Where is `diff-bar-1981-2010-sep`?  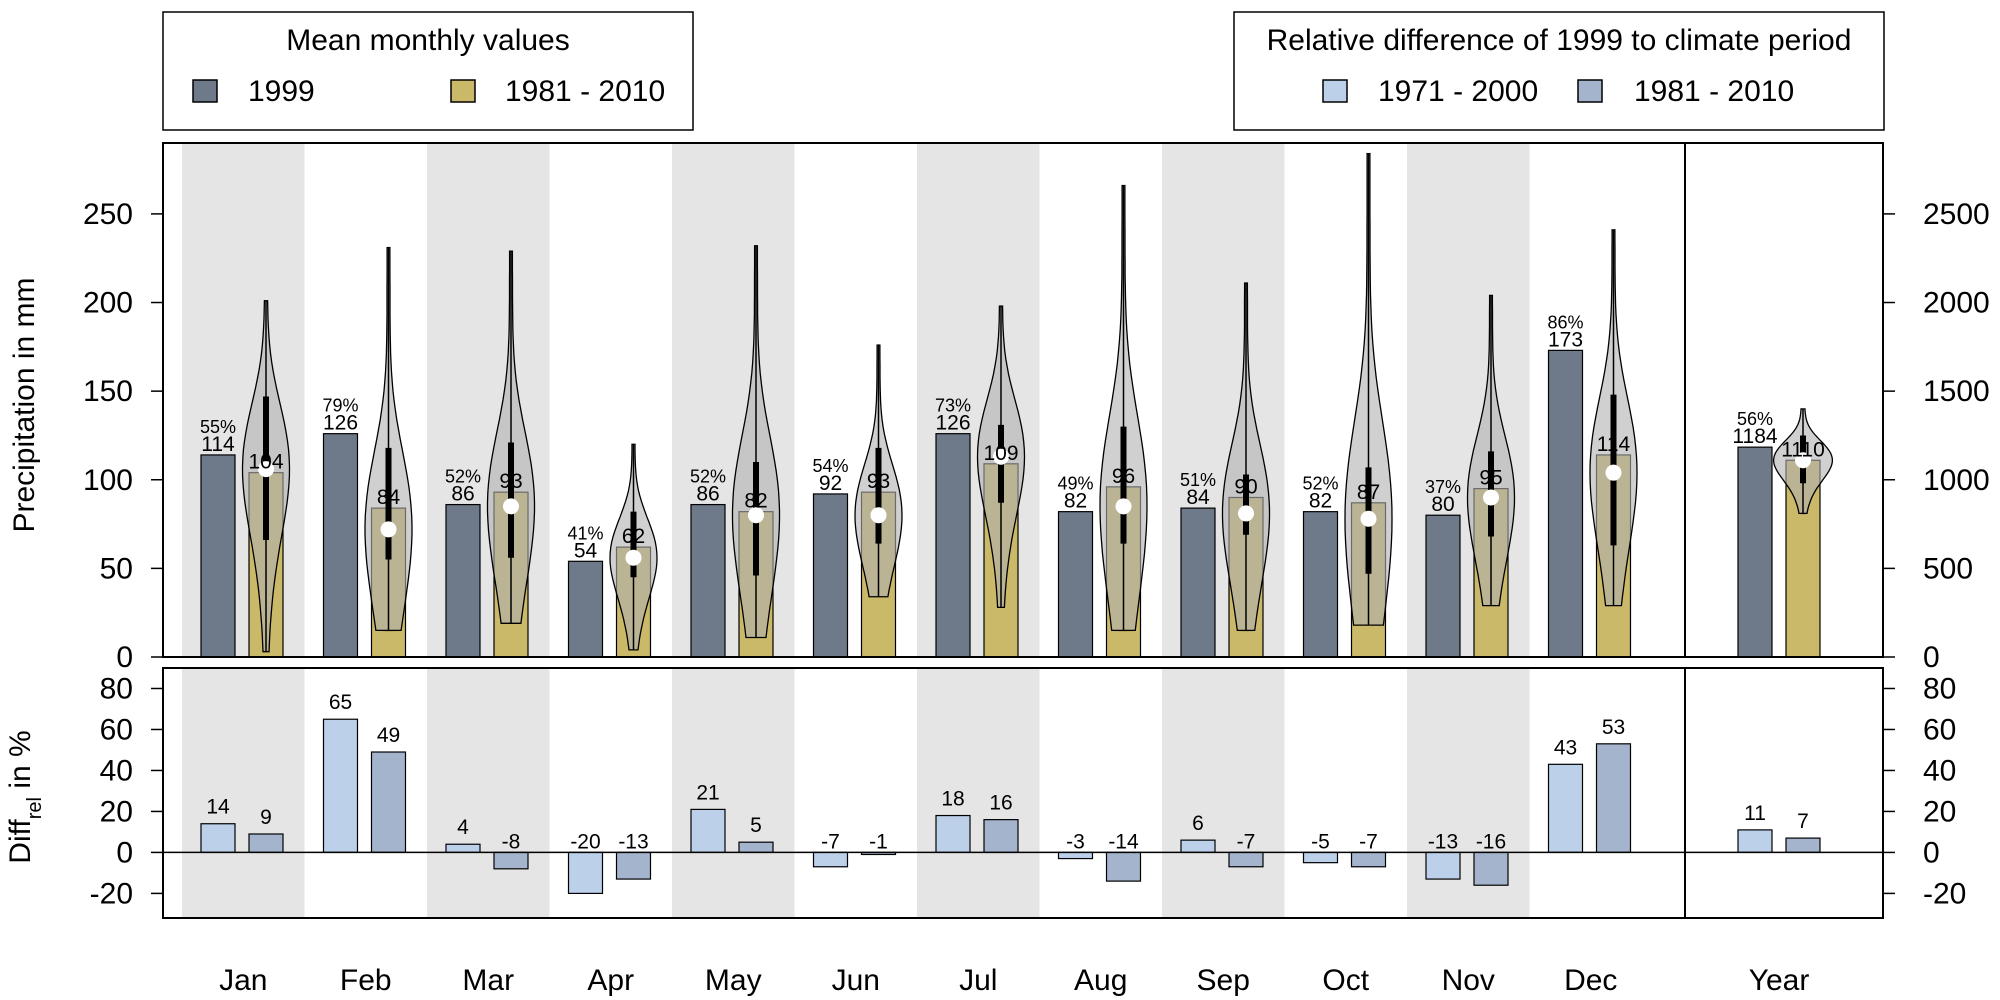 diff-bar-1981-2010-sep is located at coordinates (1246, 859).